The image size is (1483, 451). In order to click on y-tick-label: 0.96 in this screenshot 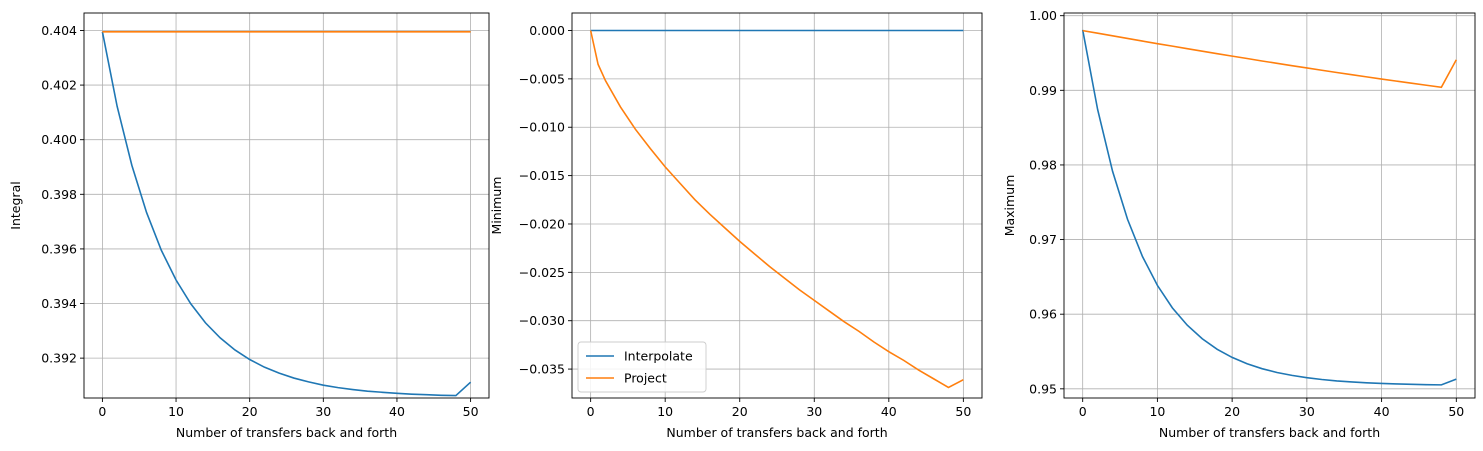, I will do `click(1043, 314)`.